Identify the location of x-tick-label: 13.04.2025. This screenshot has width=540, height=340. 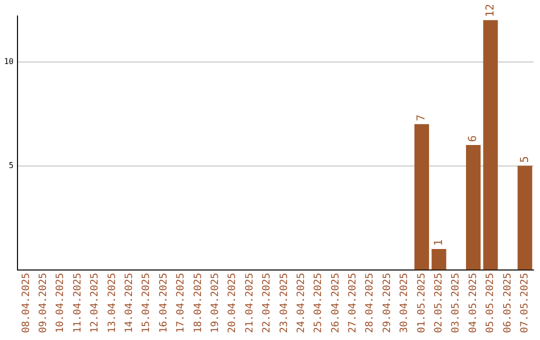
(112, 303).